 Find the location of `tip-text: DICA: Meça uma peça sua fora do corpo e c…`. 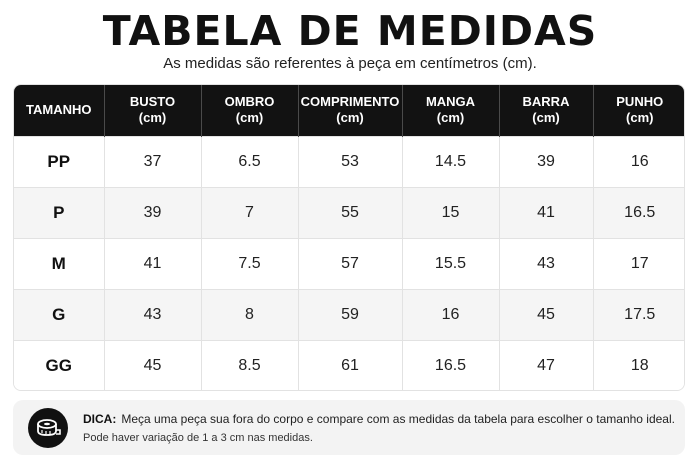

tip-text: DICA: Meça uma peça sua fora do corpo e c… is located at coordinates (379, 419).